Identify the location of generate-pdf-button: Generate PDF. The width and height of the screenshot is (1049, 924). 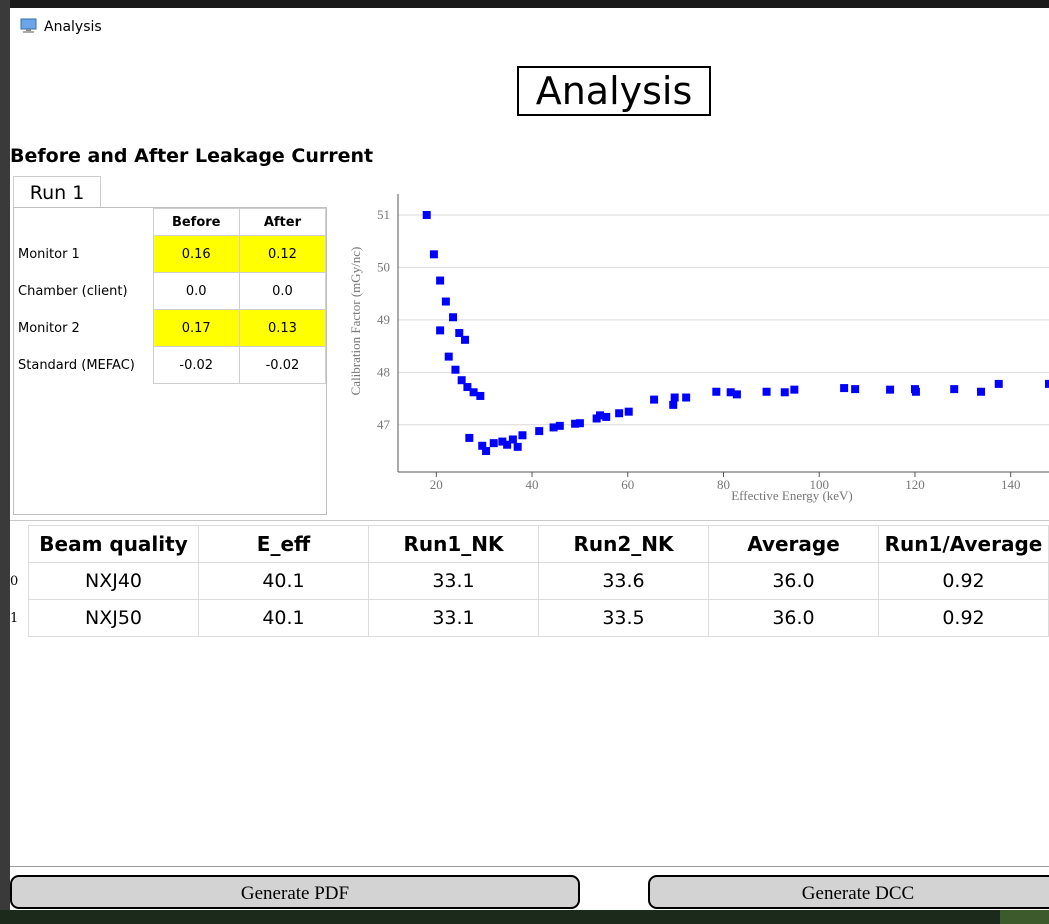
(295, 892).